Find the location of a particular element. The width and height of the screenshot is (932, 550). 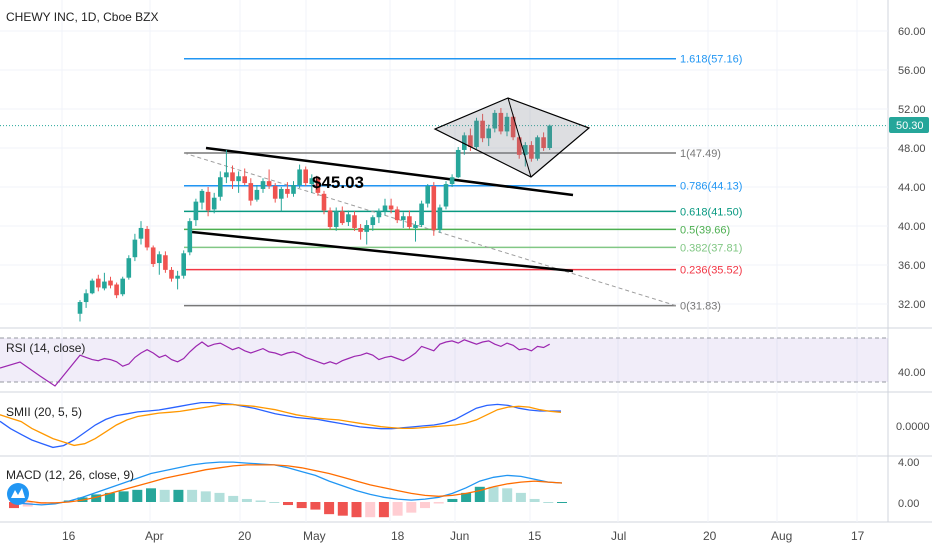

lower-trendline is located at coordinates (382, 251).